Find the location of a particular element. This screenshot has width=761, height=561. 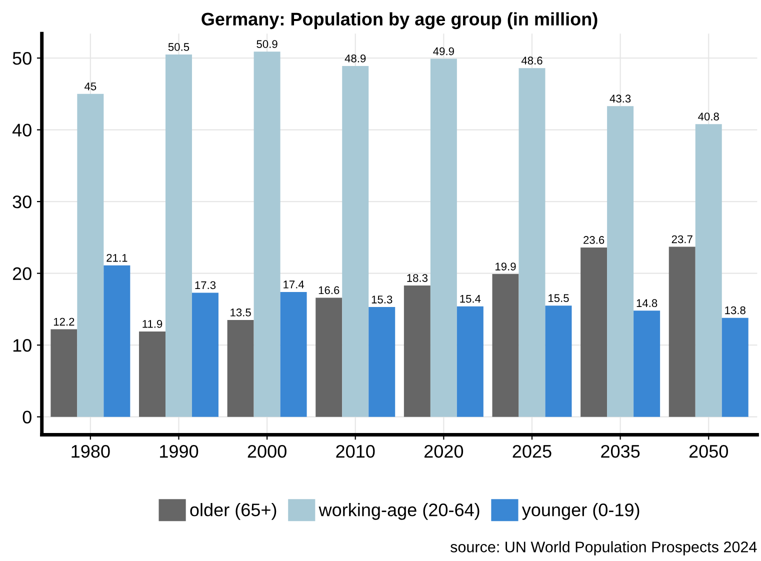

legend-label: working-age (20-64) is located at coordinates (399, 511).